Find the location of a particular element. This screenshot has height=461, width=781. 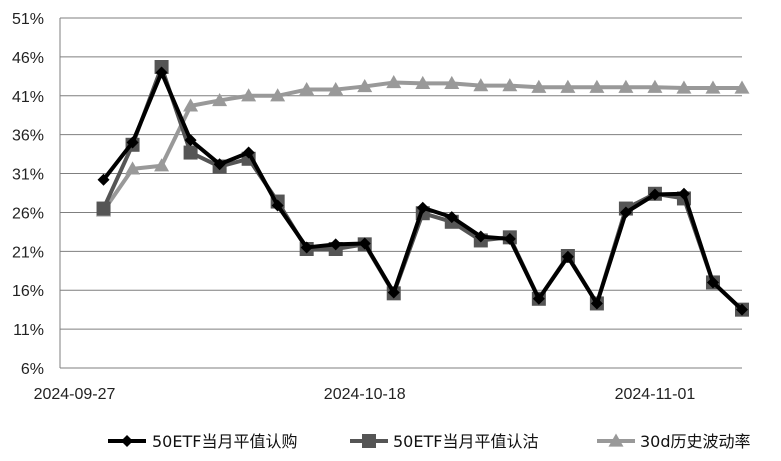

y-tick-label: 6% is located at coordinates (32, 369).